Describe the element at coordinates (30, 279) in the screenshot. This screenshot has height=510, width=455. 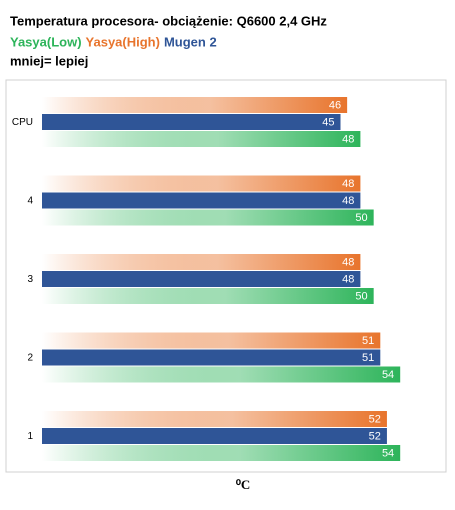
I see `y-tick-label: 3` at that location.